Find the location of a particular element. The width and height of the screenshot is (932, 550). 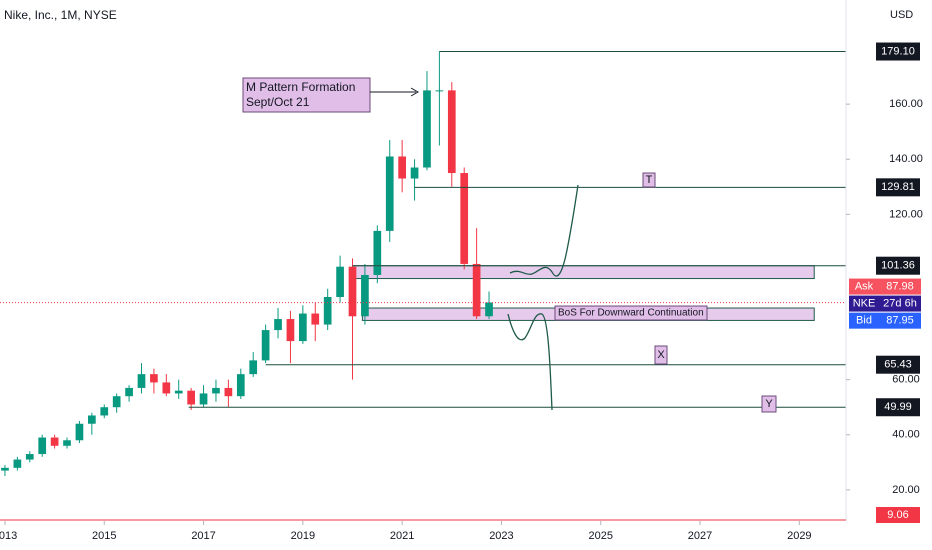

note-text: Sept/Oct 21 is located at coordinates (278, 102).